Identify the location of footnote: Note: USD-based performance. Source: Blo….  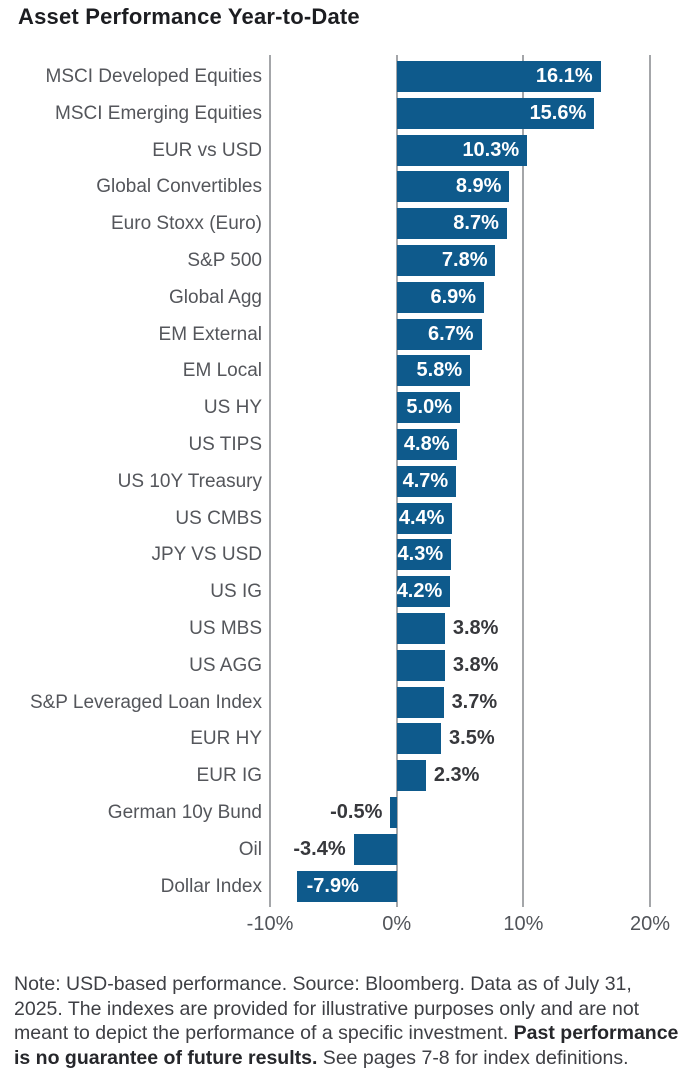
(350, 1021).